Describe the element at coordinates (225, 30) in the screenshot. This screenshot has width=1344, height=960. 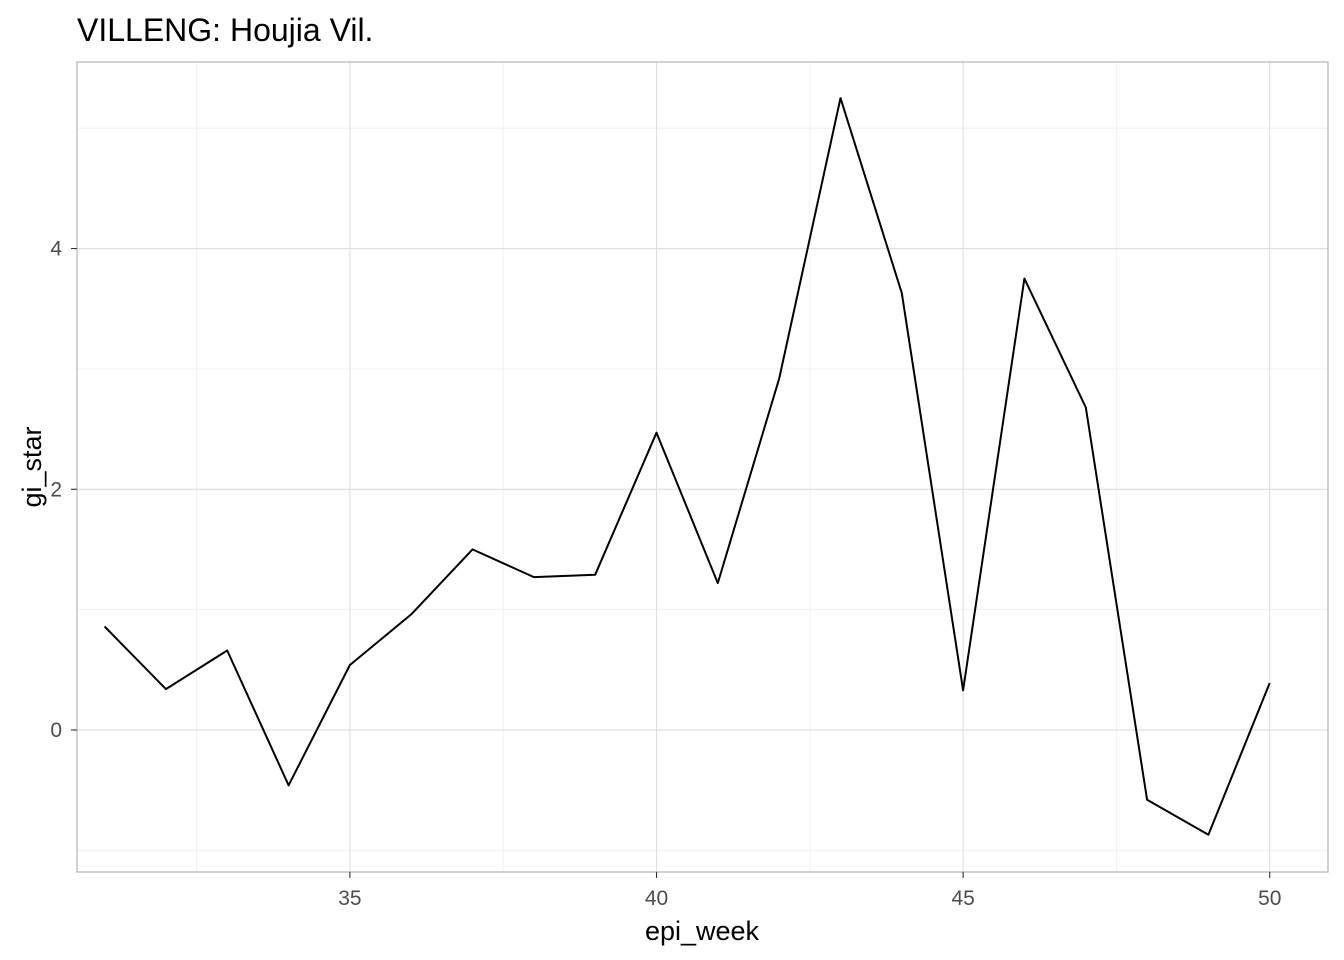
I see `chart-title: VILLENG: Houjia Vil.` at that location.